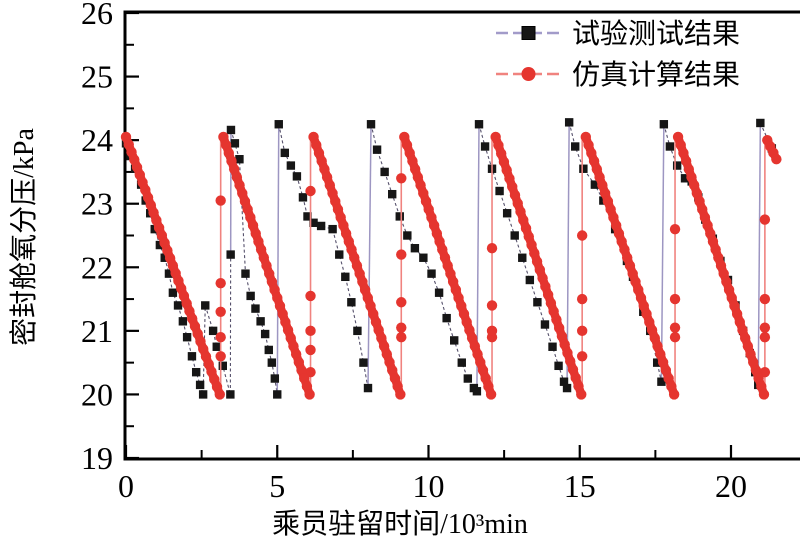  I want to click on x-axis-title: 乘员驻留时间/10³min, so click(400, 524).